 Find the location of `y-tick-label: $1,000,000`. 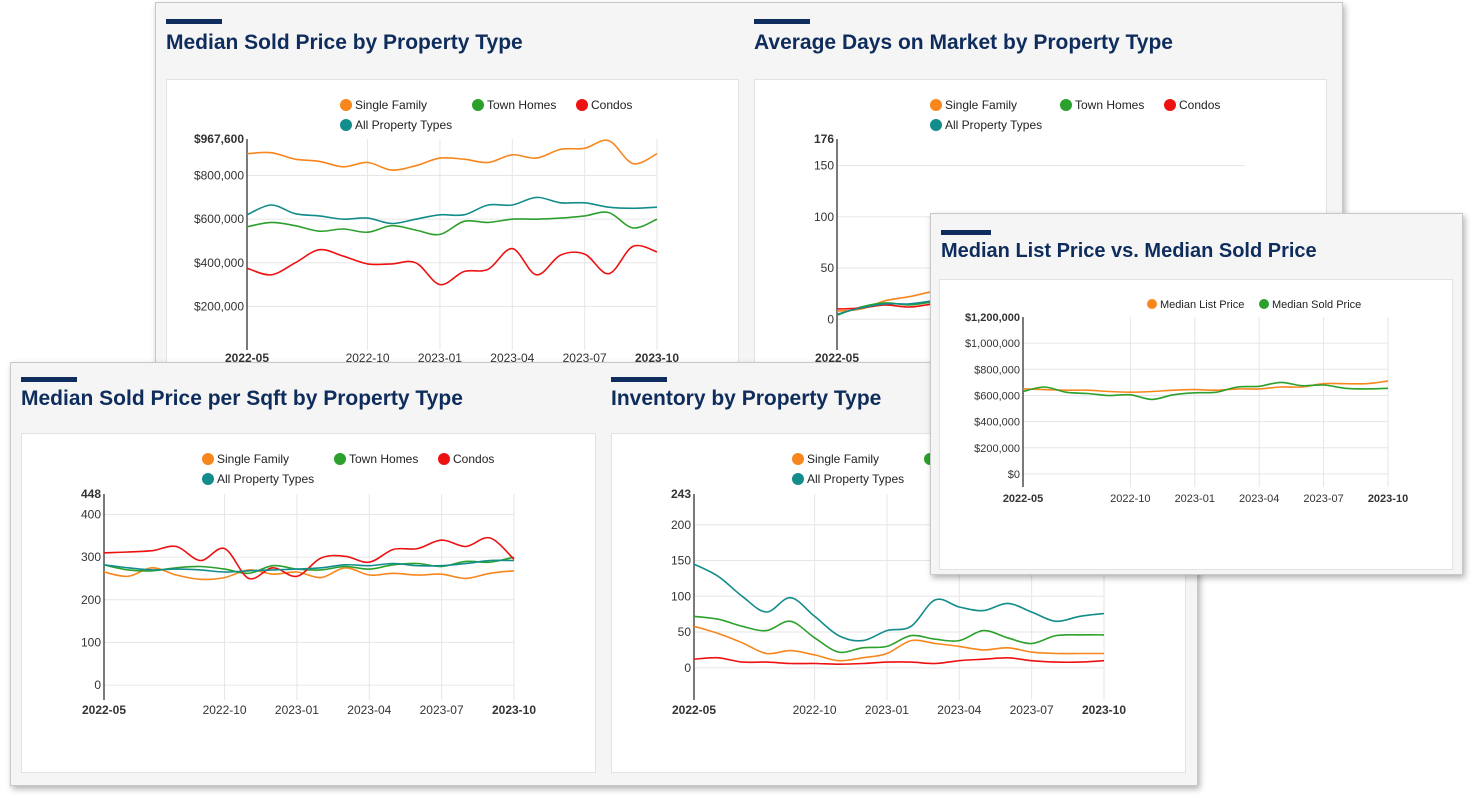

y-tick-label: $1,000,000 is located at coordinates (992, 344).